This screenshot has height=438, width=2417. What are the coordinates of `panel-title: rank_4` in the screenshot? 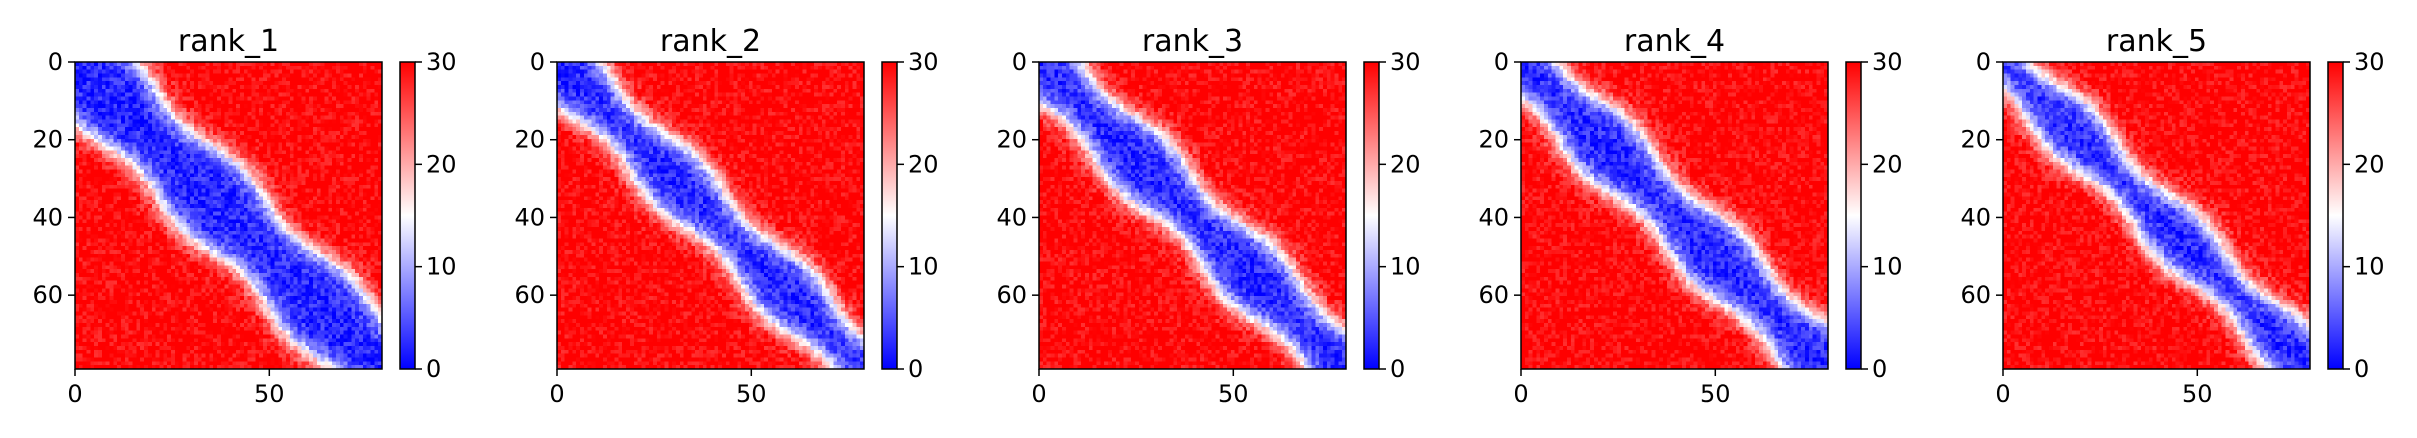 It's located at (1674, 41).